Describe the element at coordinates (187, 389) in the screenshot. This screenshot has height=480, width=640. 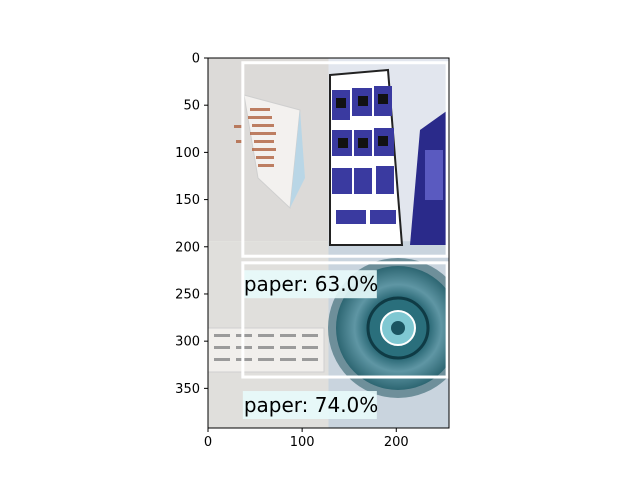
I see `y-tick-label: 350` at that location.